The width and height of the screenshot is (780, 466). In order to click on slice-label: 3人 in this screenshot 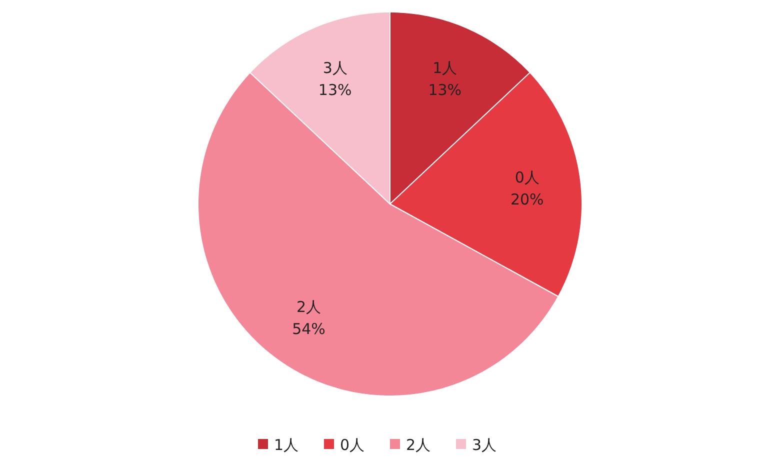, I will do `click(335, 68)`.